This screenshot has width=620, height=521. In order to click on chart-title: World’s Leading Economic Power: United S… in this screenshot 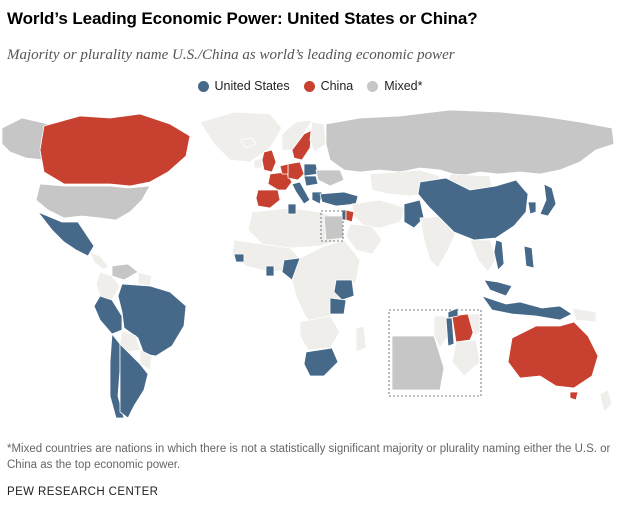, I will do `click(242, 18)`.